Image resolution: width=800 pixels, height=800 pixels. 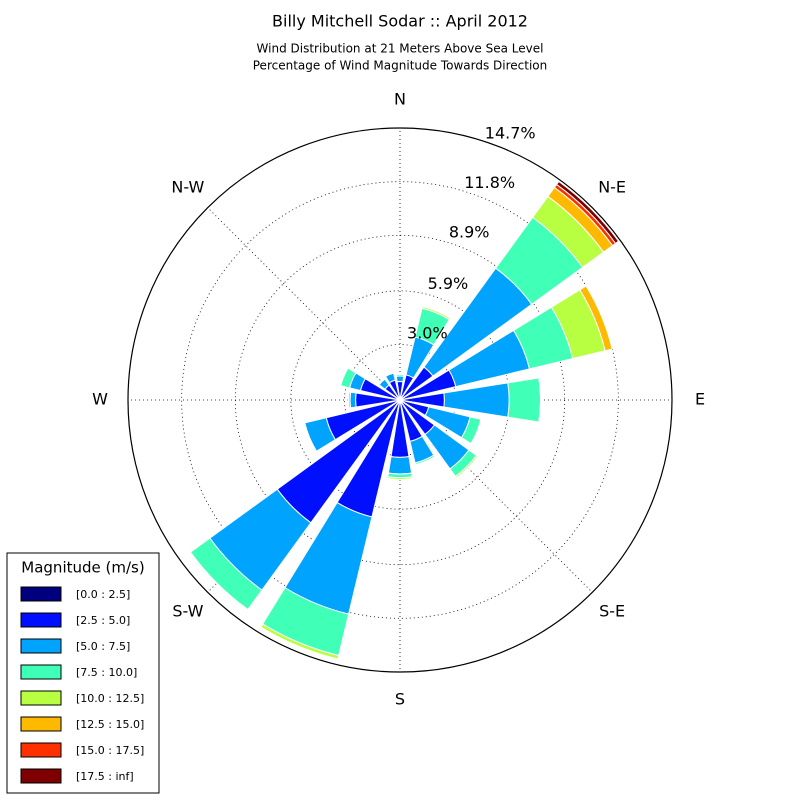 What do you see at coordinates (105, 776) in the screenshot?
I see `legend-label: [17.5 : inf]` at bounding box center [105, 776].